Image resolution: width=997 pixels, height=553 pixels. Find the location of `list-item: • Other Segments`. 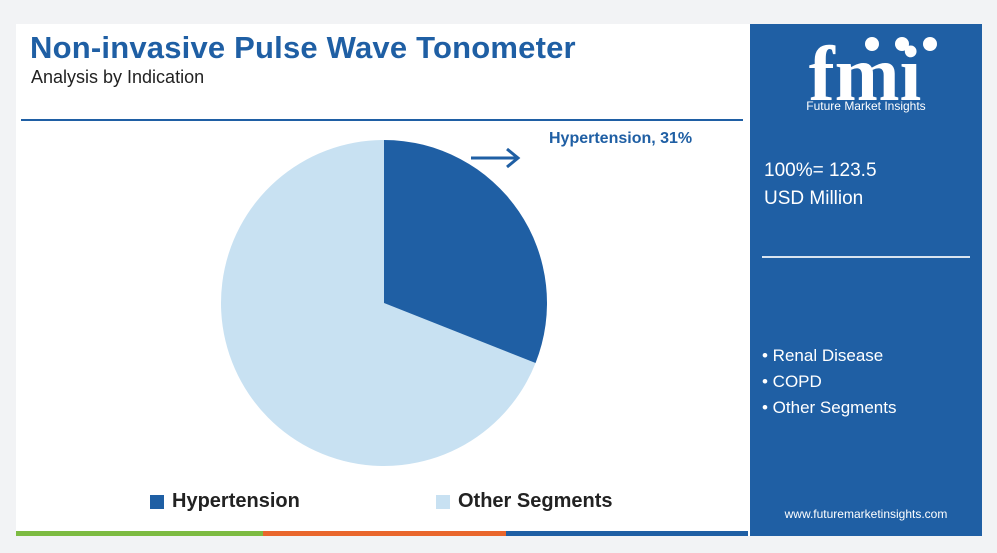

list-item: • Other Segments is located at coordinates (829, 407).